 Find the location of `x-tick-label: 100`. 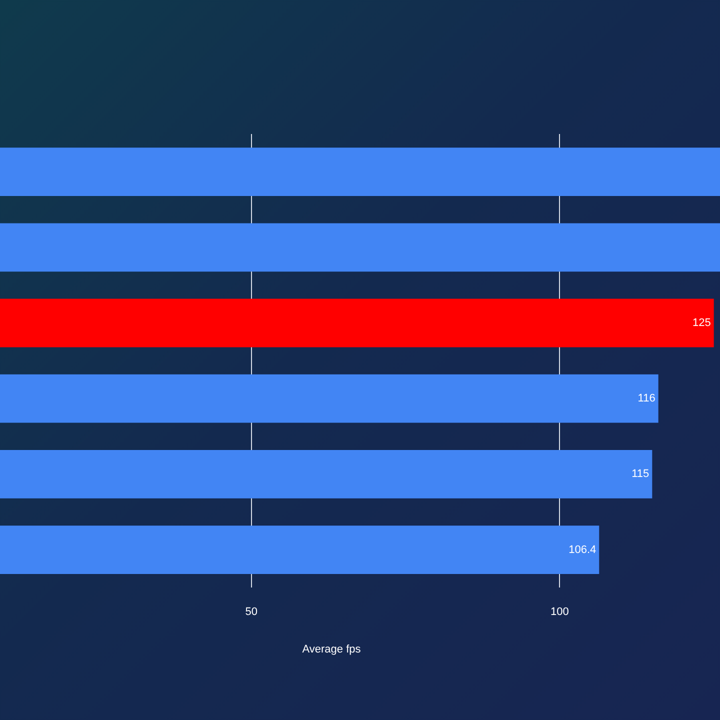

x-tick-label: 100 is located at coordinates (559, 612).